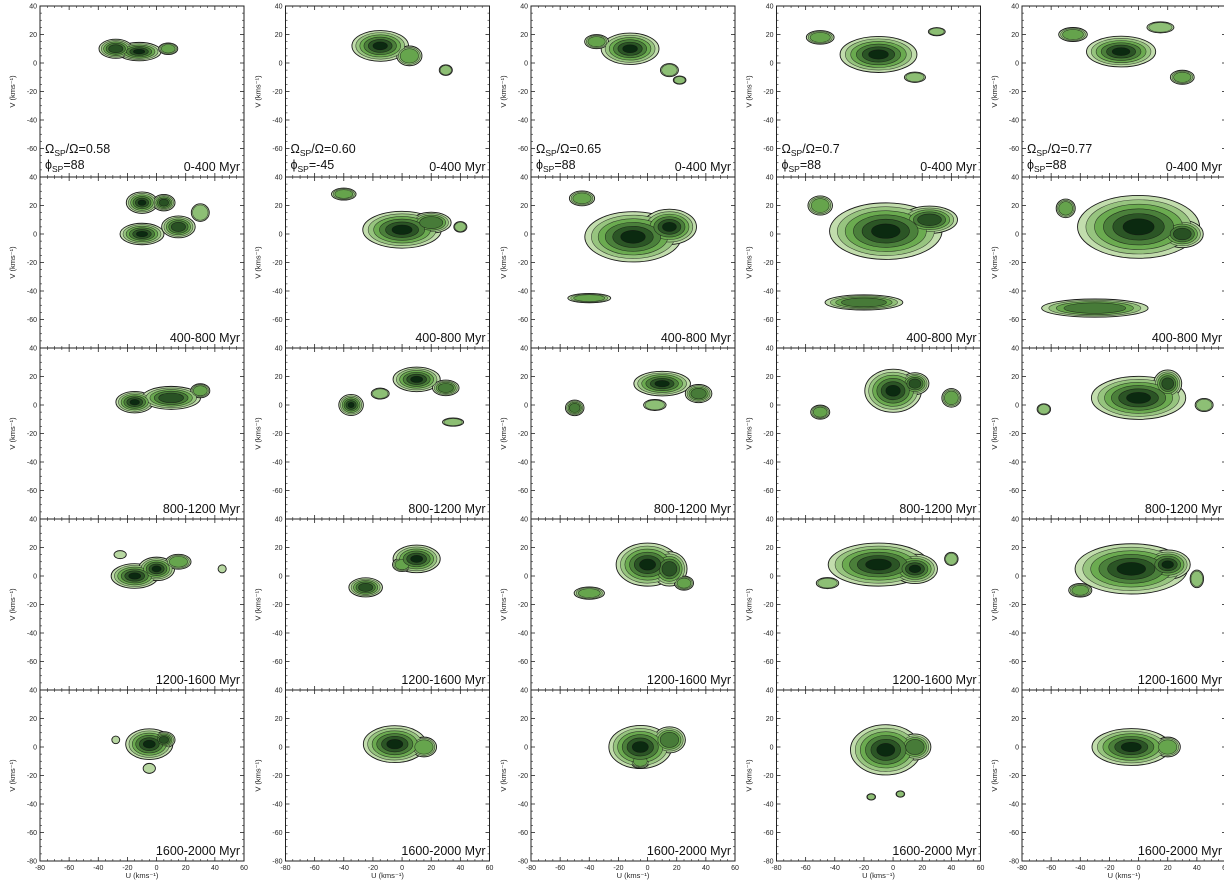 The image size is (1224, 896). What do you see at coordinates (776, 868) in the screenshot?
I see `x-tick-label: -80` at bounding box center [776, 868].